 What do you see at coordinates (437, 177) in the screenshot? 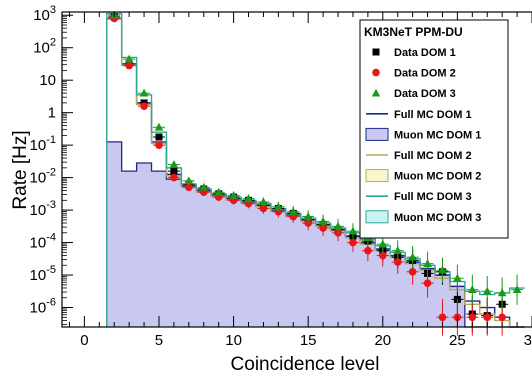
I see `legend-label: Muon MC DOM 2` at bounding box center [437, 177].